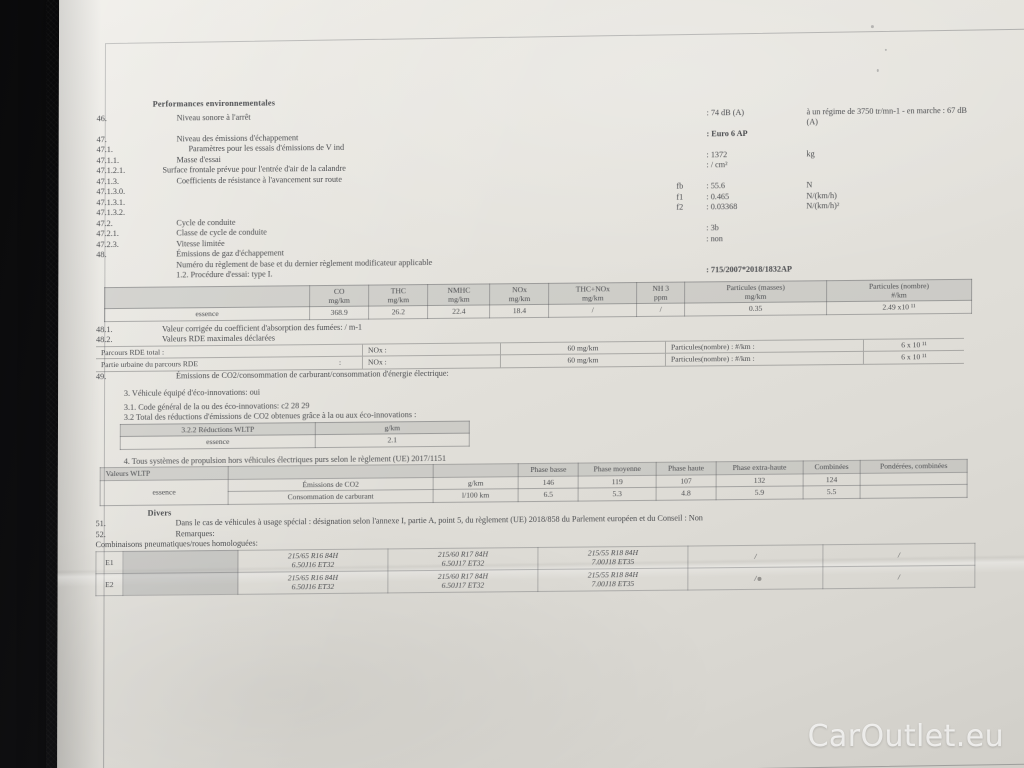 This screenshot has width=1024, height=768. Describe the element at coordinates (431, 362) in the screenshot. I see `rde-pollutant: NOx :` at that location.